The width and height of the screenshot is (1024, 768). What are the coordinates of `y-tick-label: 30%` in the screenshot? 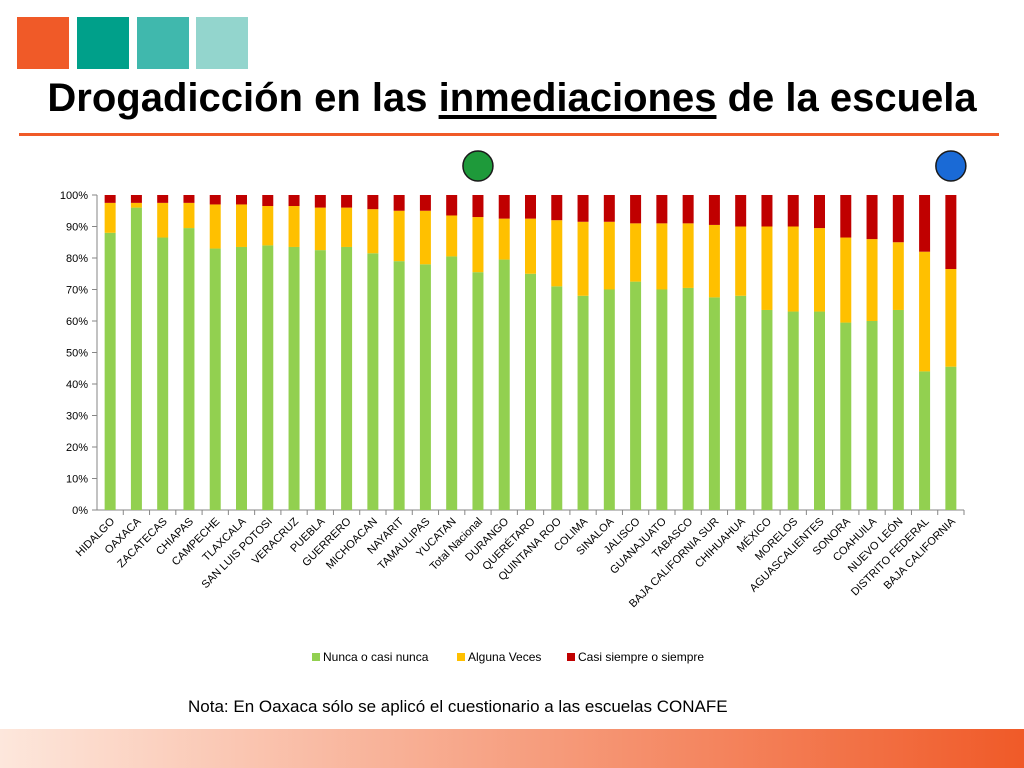 It's located at (77, 417).